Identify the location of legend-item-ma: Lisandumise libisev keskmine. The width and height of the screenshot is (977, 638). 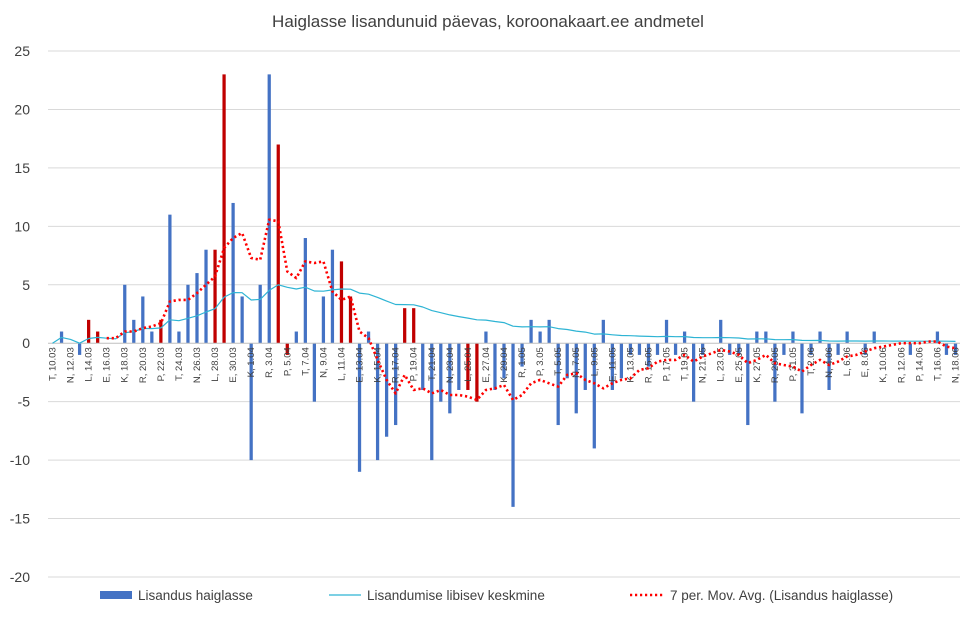
(437, 595).